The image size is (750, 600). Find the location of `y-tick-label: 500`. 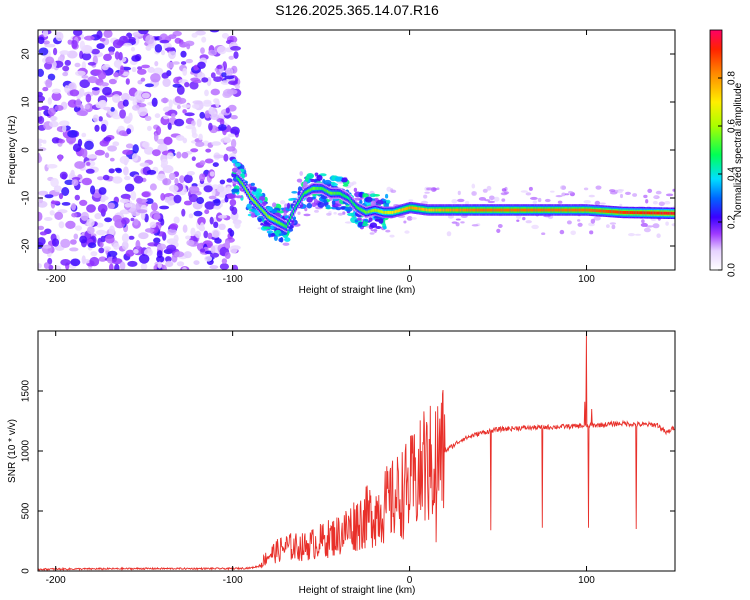

y-tick-label: 500 is located at coordinates (26, 510).